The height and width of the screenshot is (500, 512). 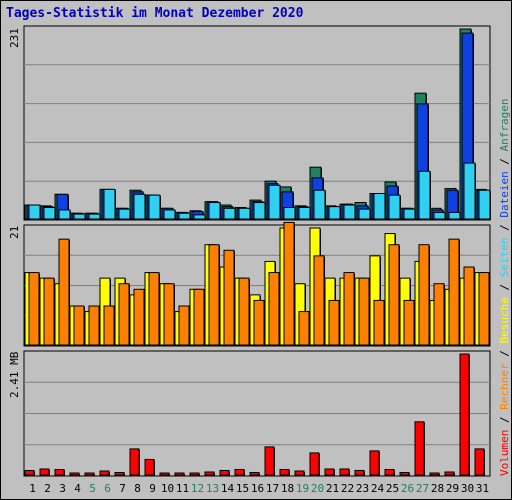 What do you see at coordinates (32, 488) in the screenshot?
I see `day-label-1: 1` at bounding box center [32, 488].